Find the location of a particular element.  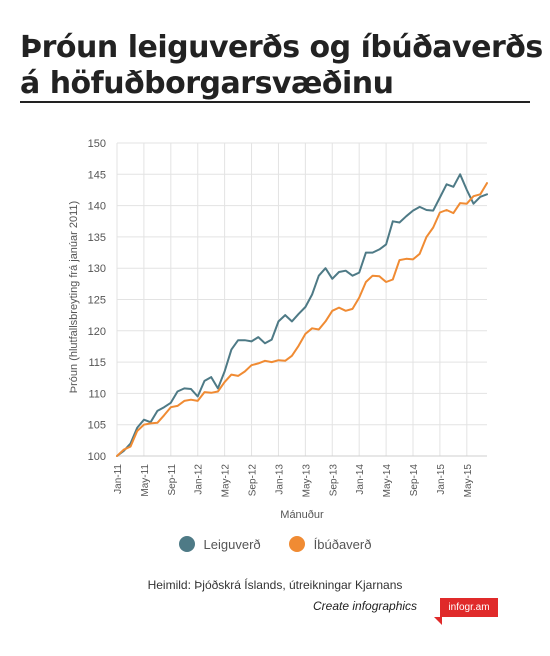

x-tick-label: Jan-14 is located at coordinates (360, 479).